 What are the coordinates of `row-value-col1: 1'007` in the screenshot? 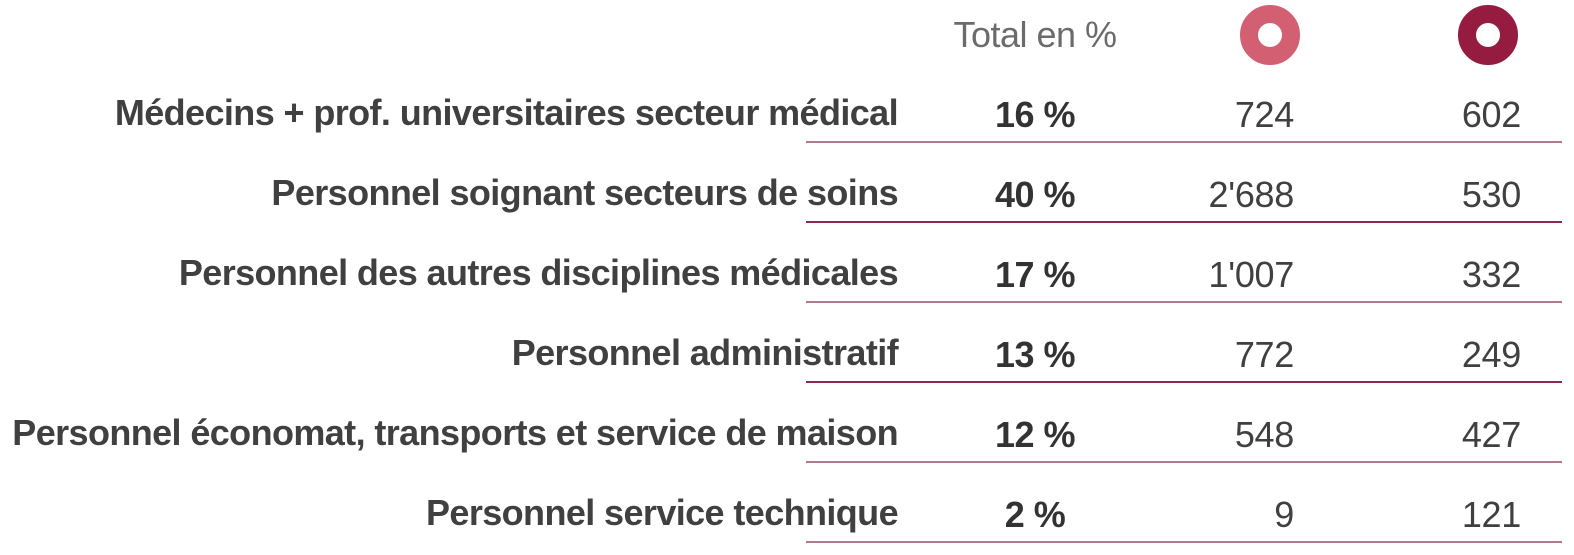 It's located at (1251, 274).